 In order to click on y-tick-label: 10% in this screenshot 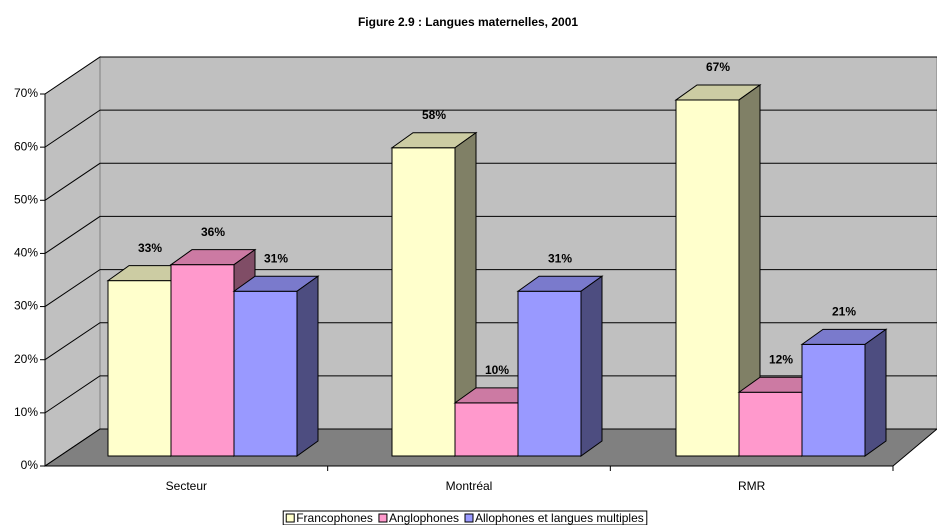, I will do `click(26, 412)`.